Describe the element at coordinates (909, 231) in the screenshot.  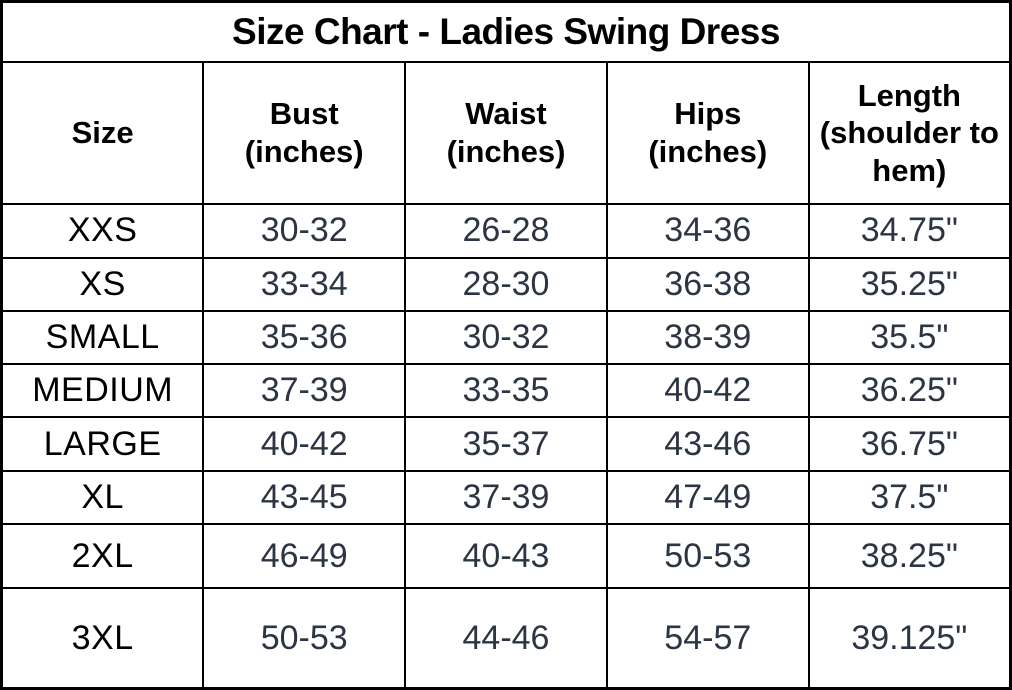
I see `length-value: 34.75"` at that location.